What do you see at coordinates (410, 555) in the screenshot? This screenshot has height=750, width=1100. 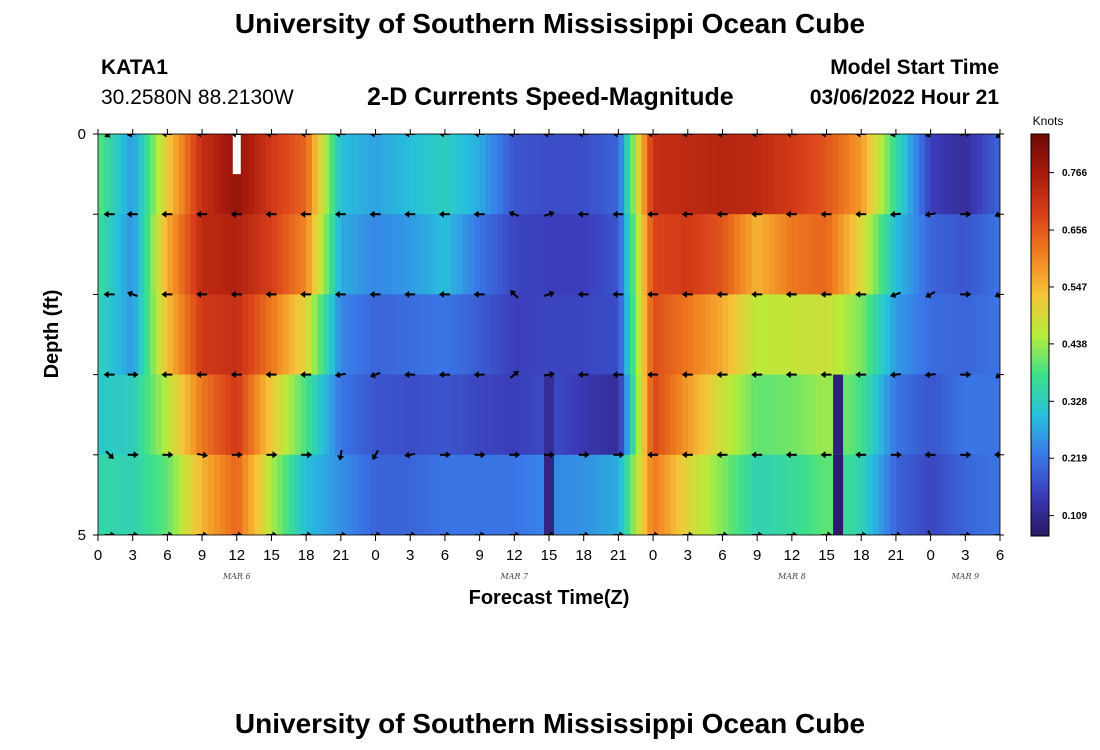 I see `x-tick-label: 3` at bounding box center [410, 555].